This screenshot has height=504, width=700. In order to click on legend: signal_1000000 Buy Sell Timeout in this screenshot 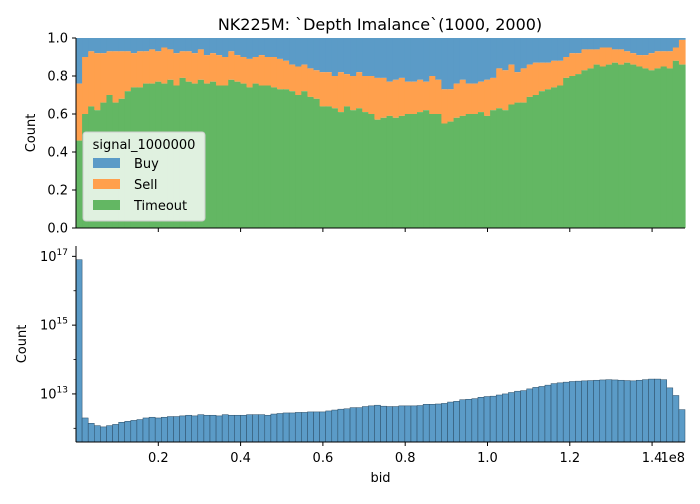, I will do `click(144, 176)`.